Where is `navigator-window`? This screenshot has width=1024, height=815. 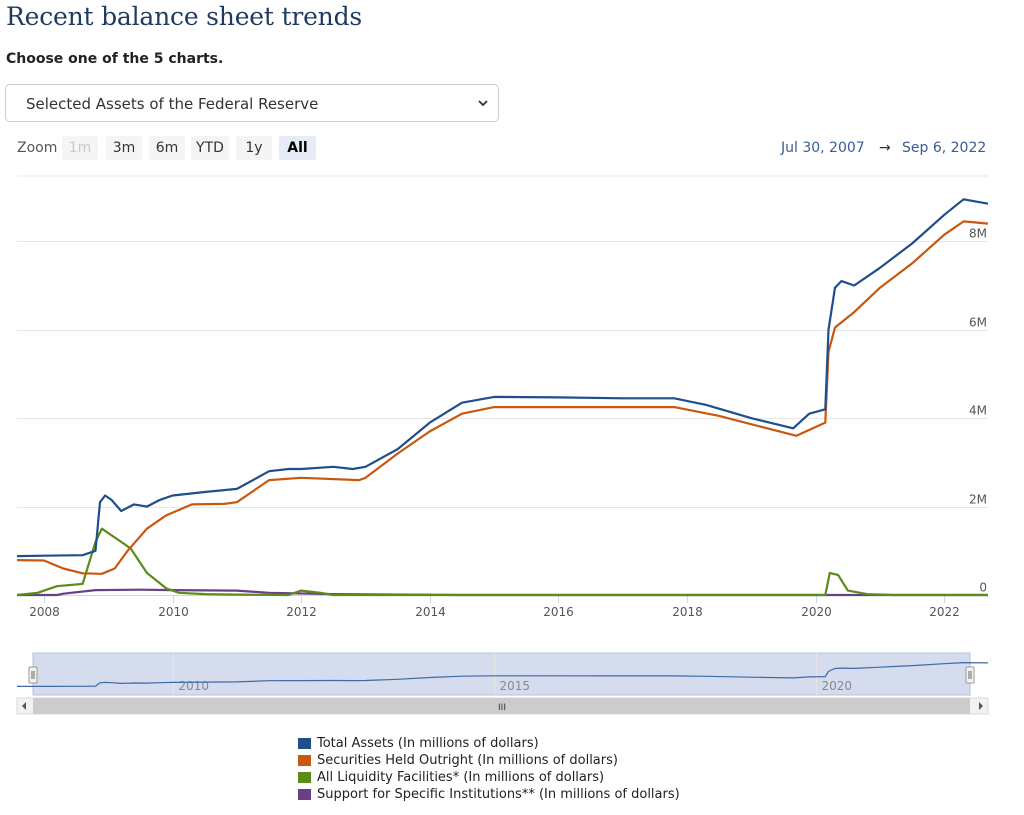
navigator-window is located at coordinates (501, 674).